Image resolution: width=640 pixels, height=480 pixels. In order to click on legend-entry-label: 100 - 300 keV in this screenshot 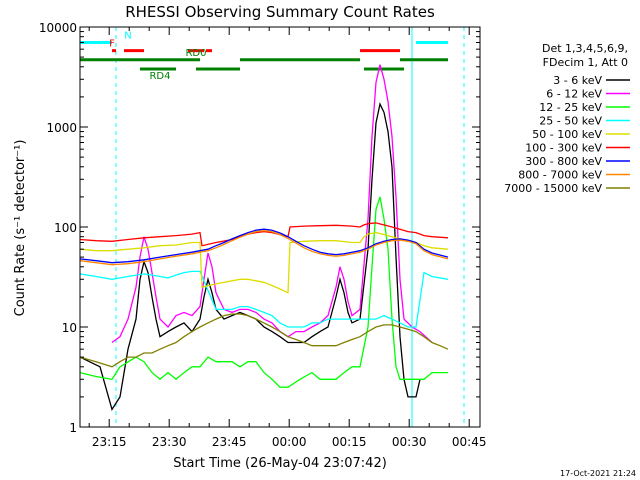, I will do `click(563, 148)`.